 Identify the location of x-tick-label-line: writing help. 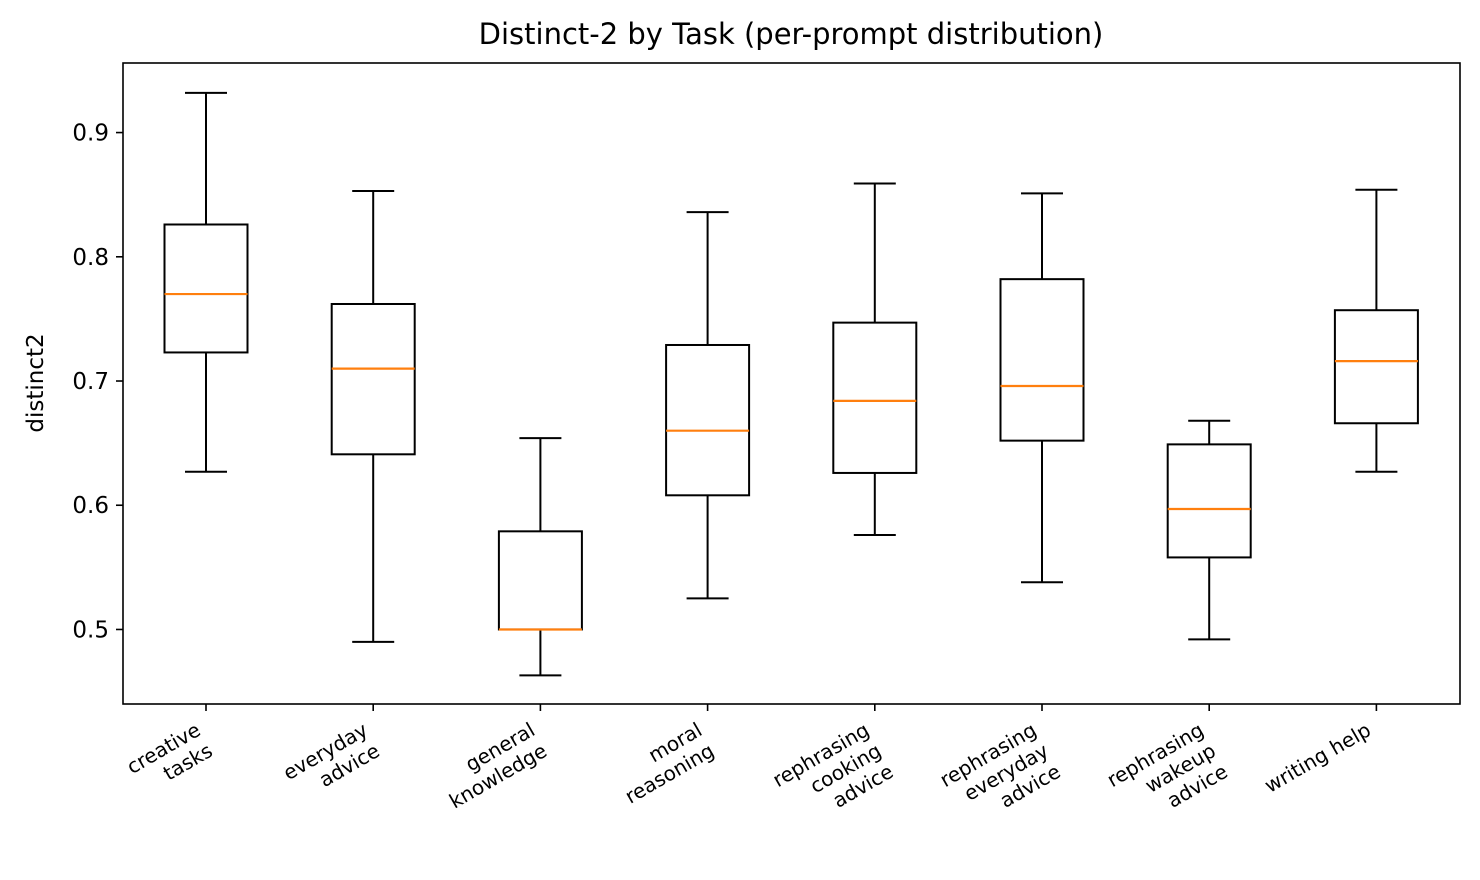
(1317, 758).